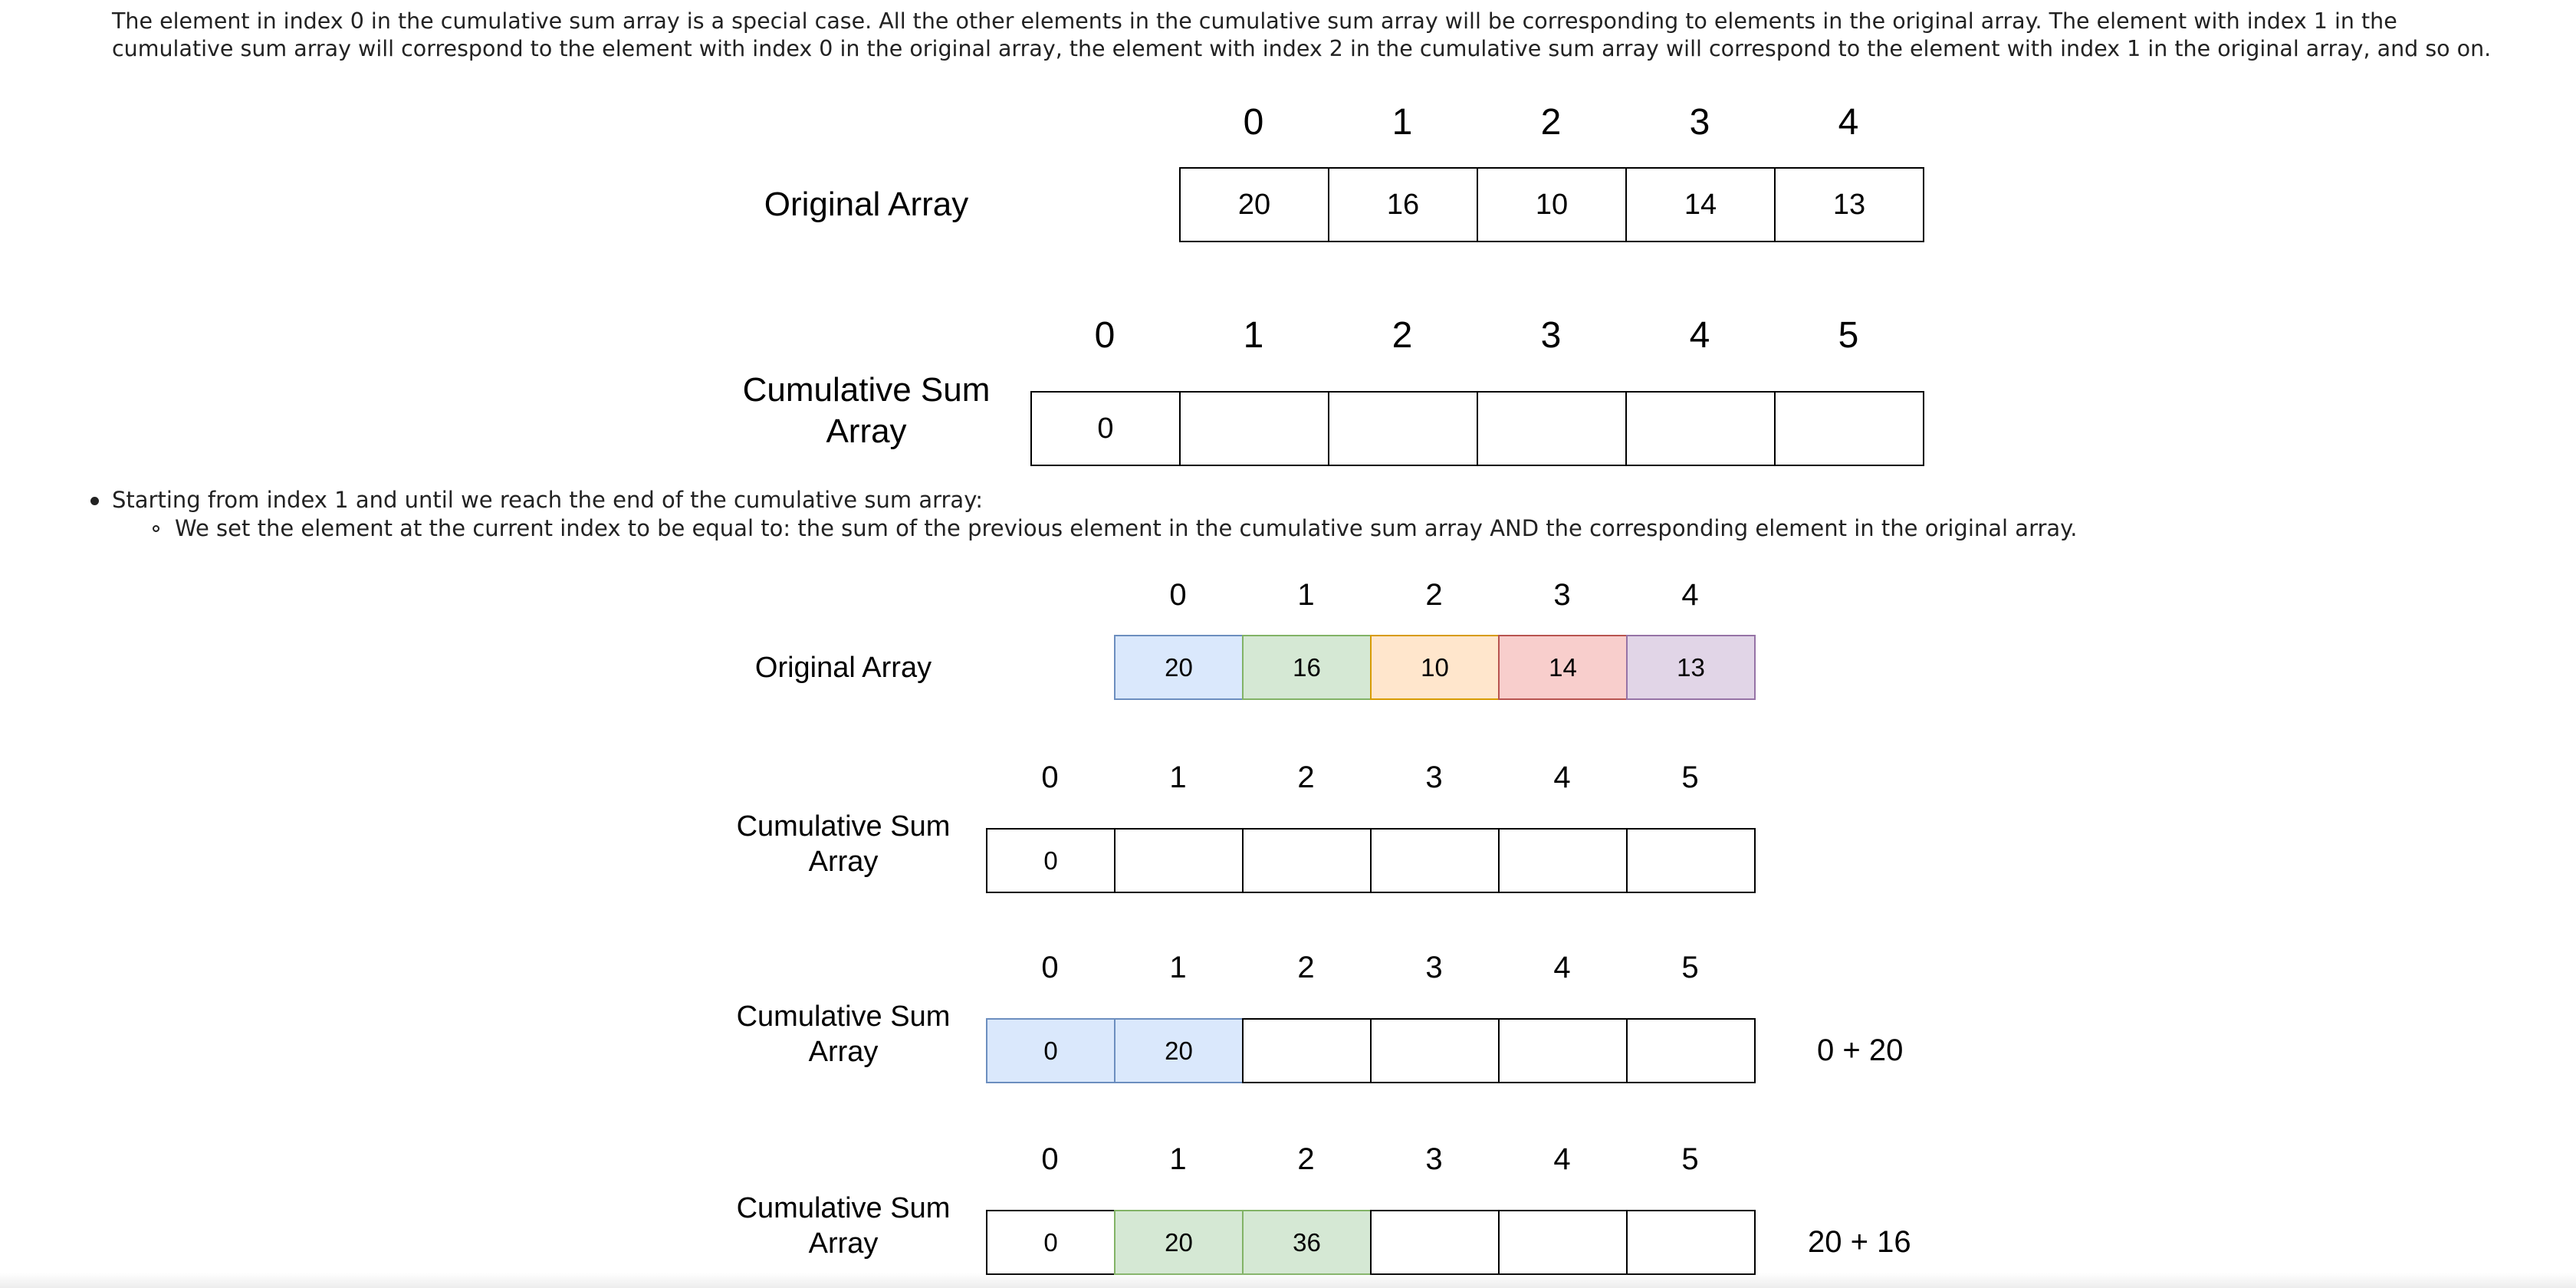 The height and width of the screenshot is (1288, 2576). I want to click on cumulative-sum-label-line1: Cumulative Sum, so click(866, 390).